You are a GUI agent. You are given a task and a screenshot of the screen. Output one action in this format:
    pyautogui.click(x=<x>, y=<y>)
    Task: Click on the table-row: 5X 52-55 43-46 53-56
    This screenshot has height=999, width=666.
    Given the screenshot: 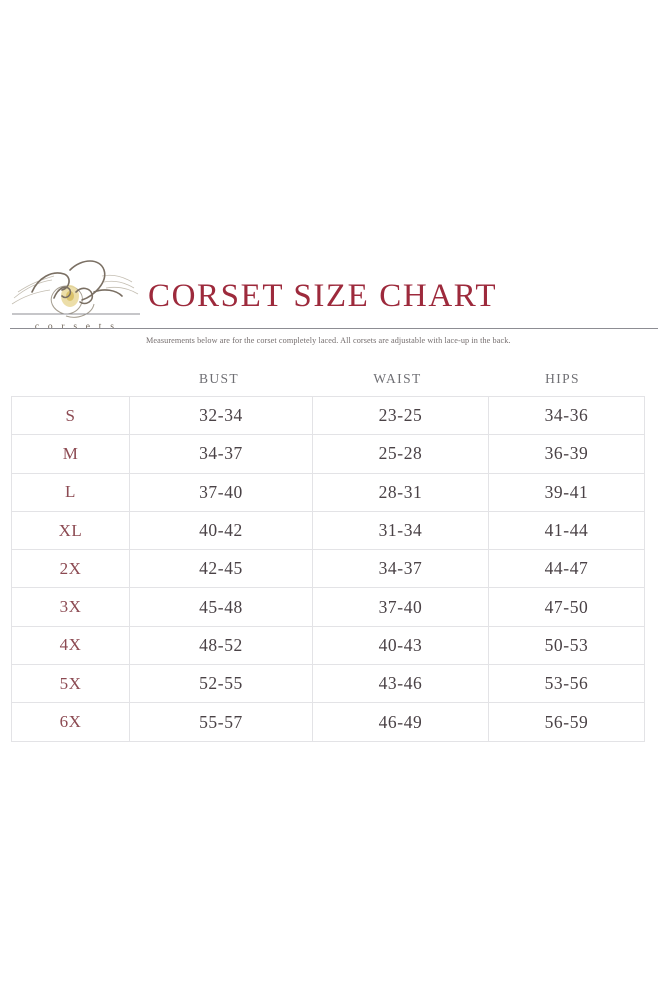 What is the action you would take?
    pyautogui.click(x=328, y=684)
    